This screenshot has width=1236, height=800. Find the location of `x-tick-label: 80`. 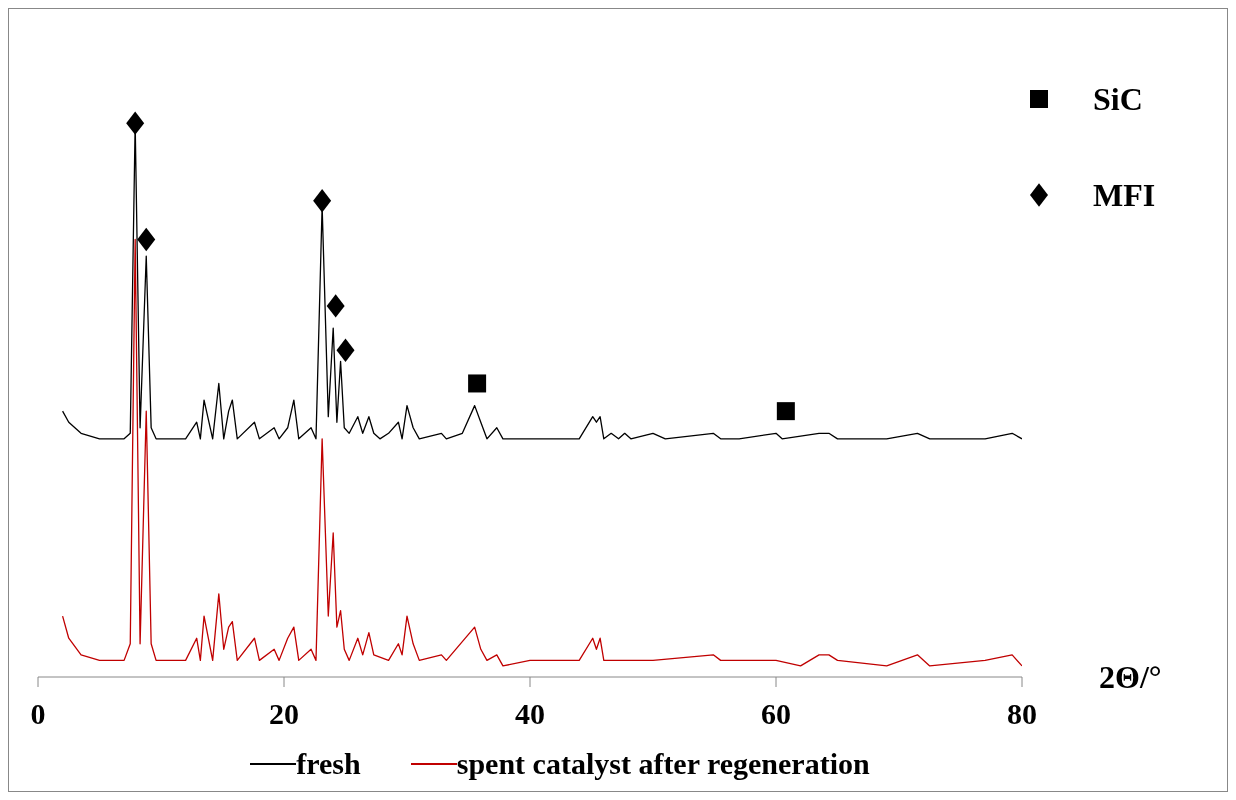

x-tick-label: 80 is located at coordinates (1022, 714).